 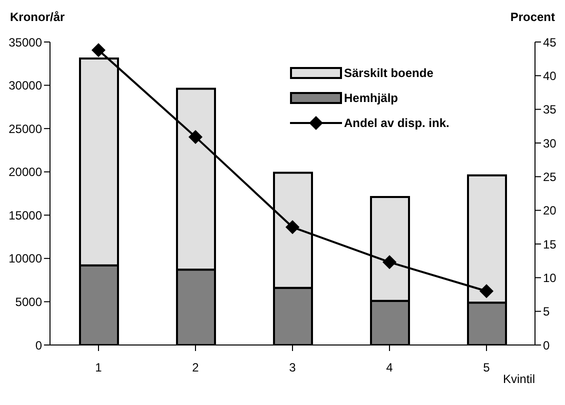 What do you see at coordinates (518, 379) in the screenshot?
I see `x-axis-title: Kvintil` at bounding box center [518, 379].